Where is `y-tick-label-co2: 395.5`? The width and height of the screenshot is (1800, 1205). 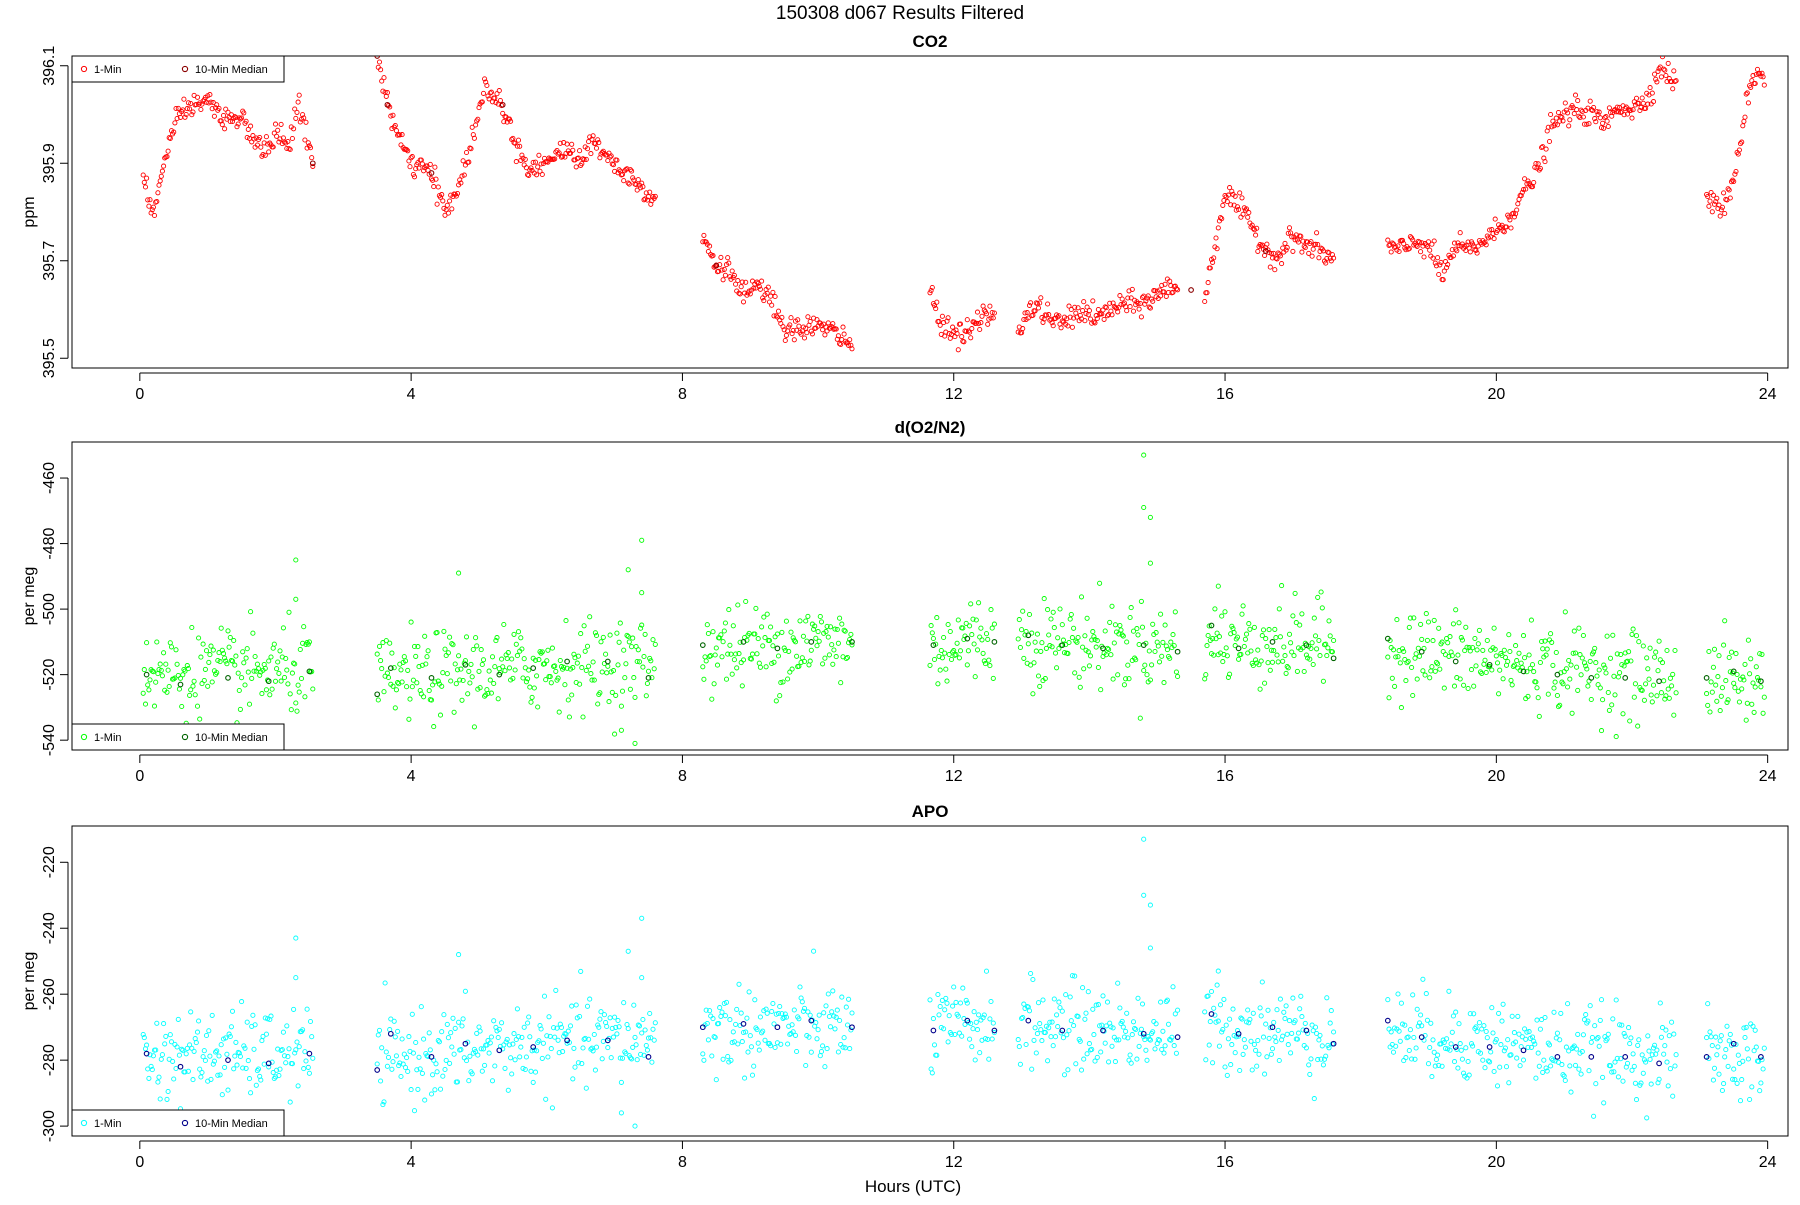
y-tick-label-co2: 395.5 is located at coordinates (49, 358).